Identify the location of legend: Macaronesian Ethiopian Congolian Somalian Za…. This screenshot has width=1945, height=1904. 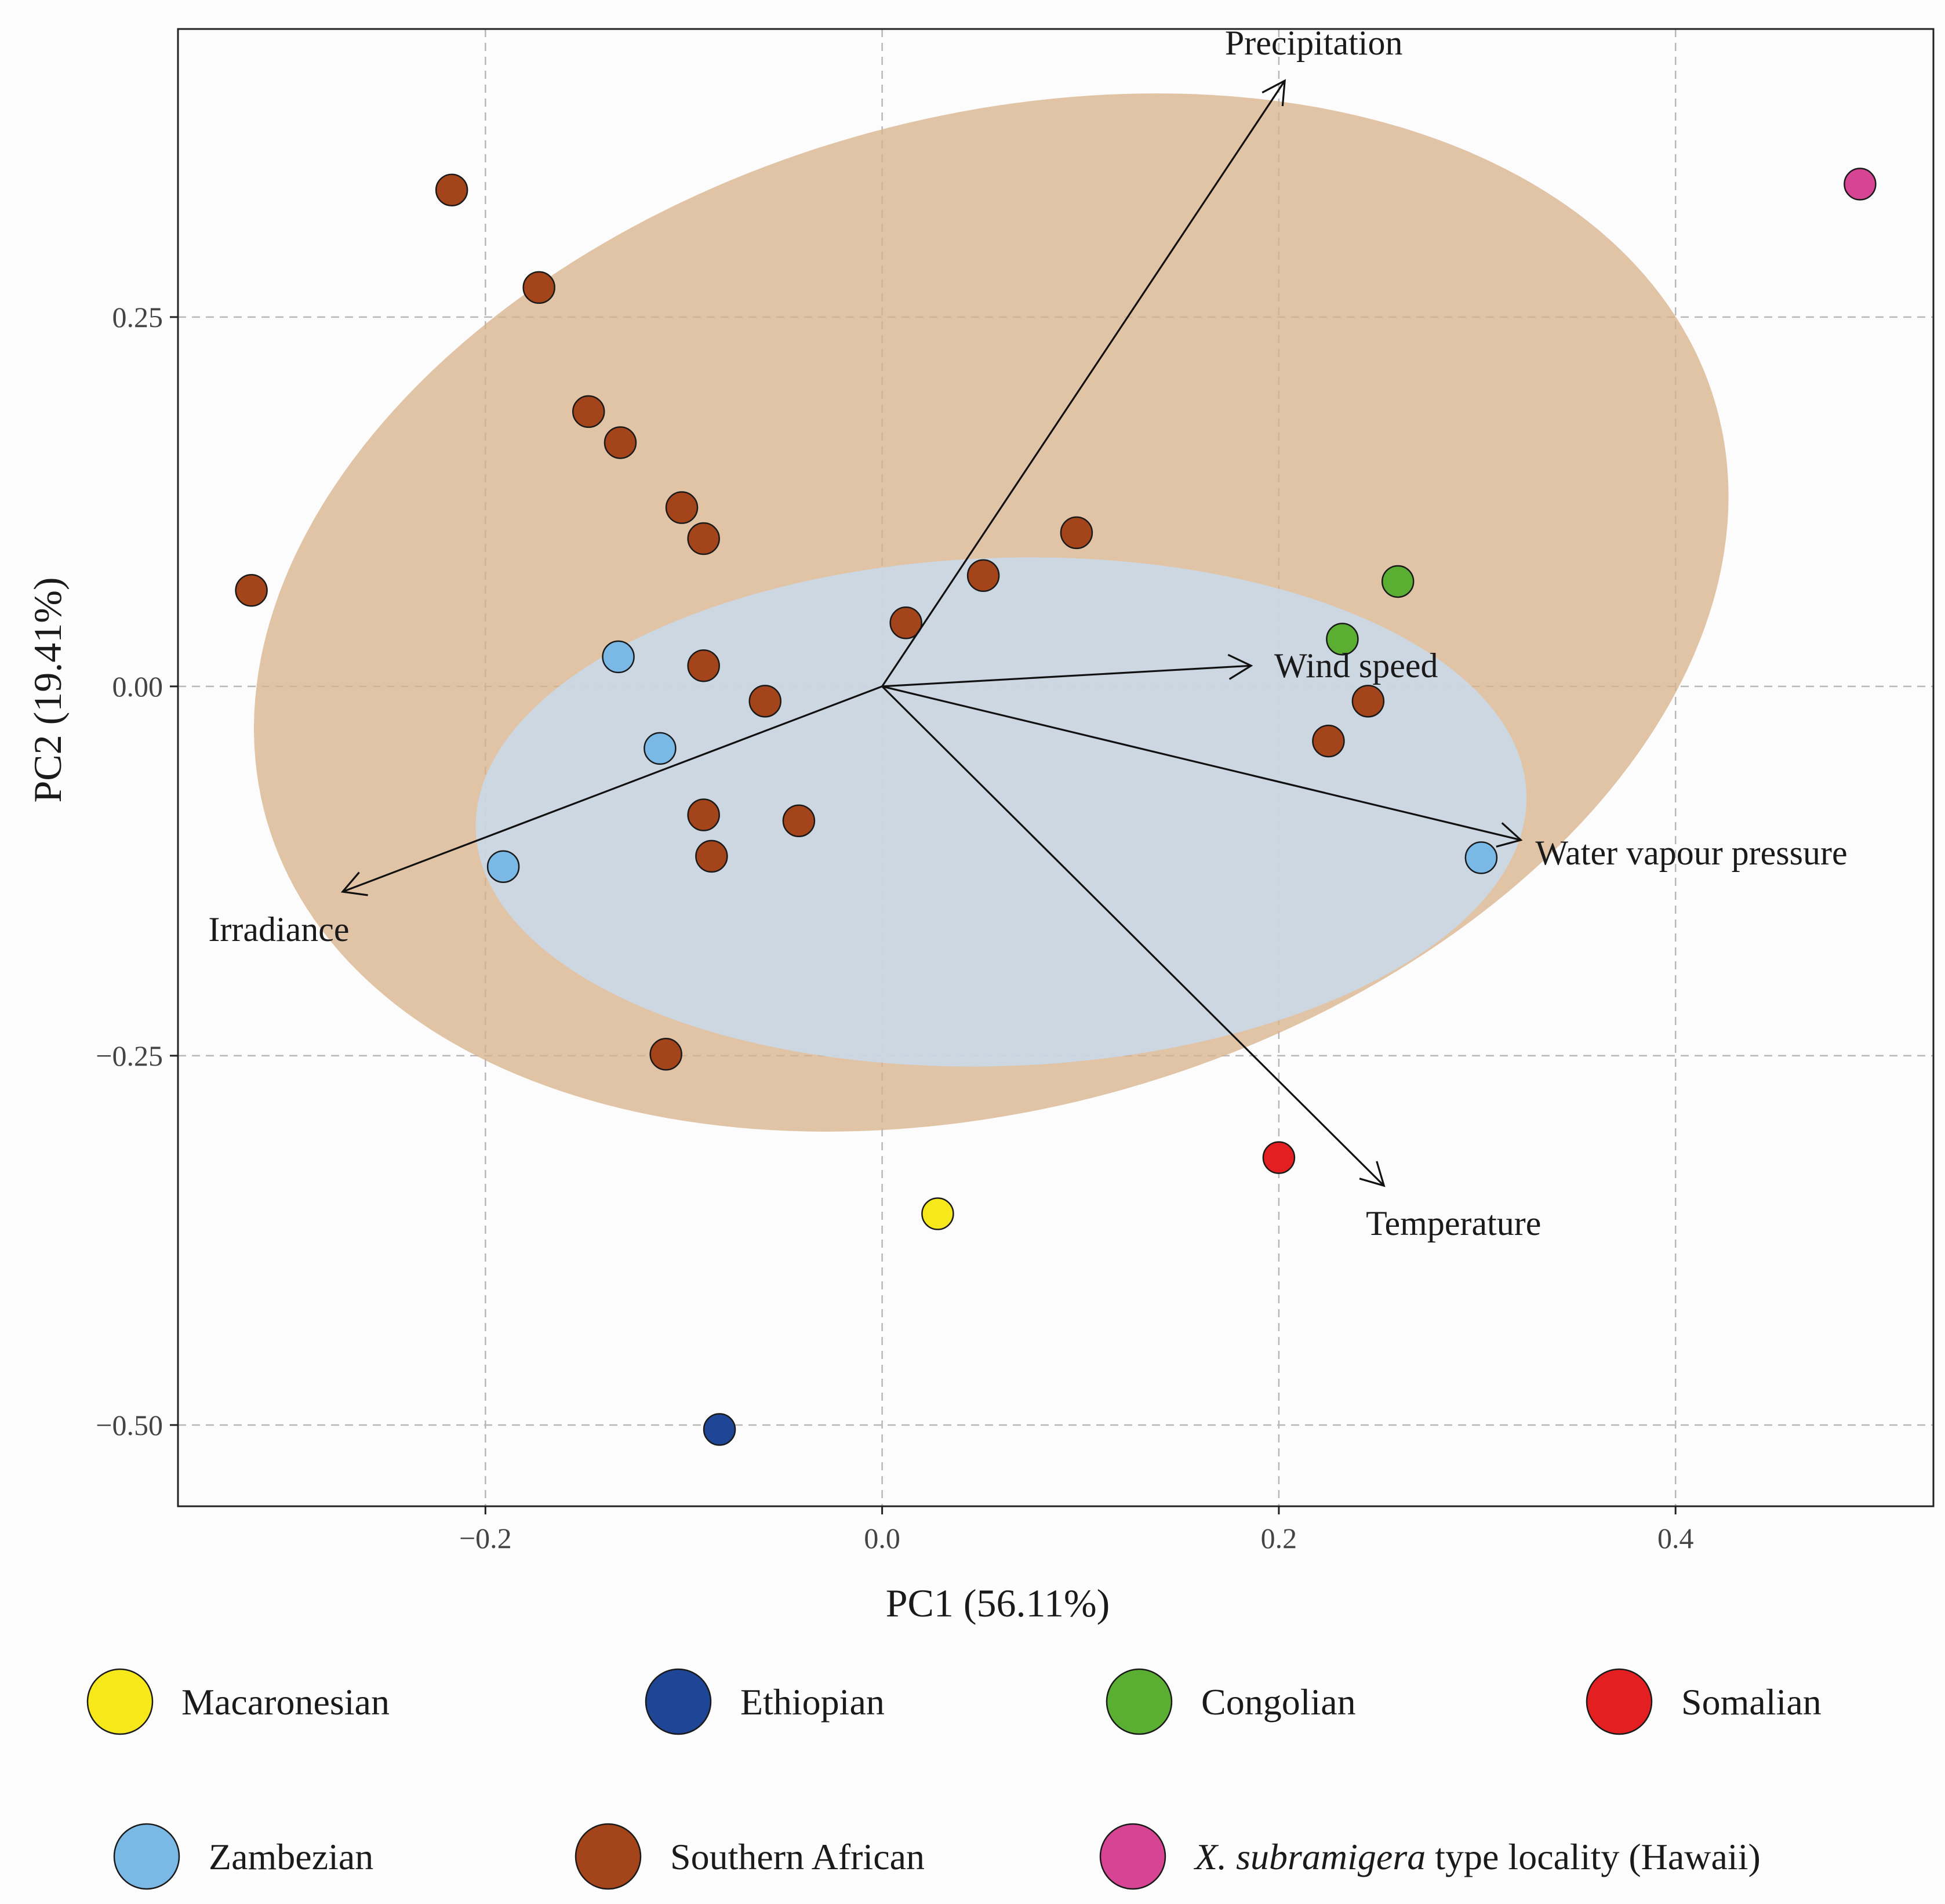
(954, 1779).